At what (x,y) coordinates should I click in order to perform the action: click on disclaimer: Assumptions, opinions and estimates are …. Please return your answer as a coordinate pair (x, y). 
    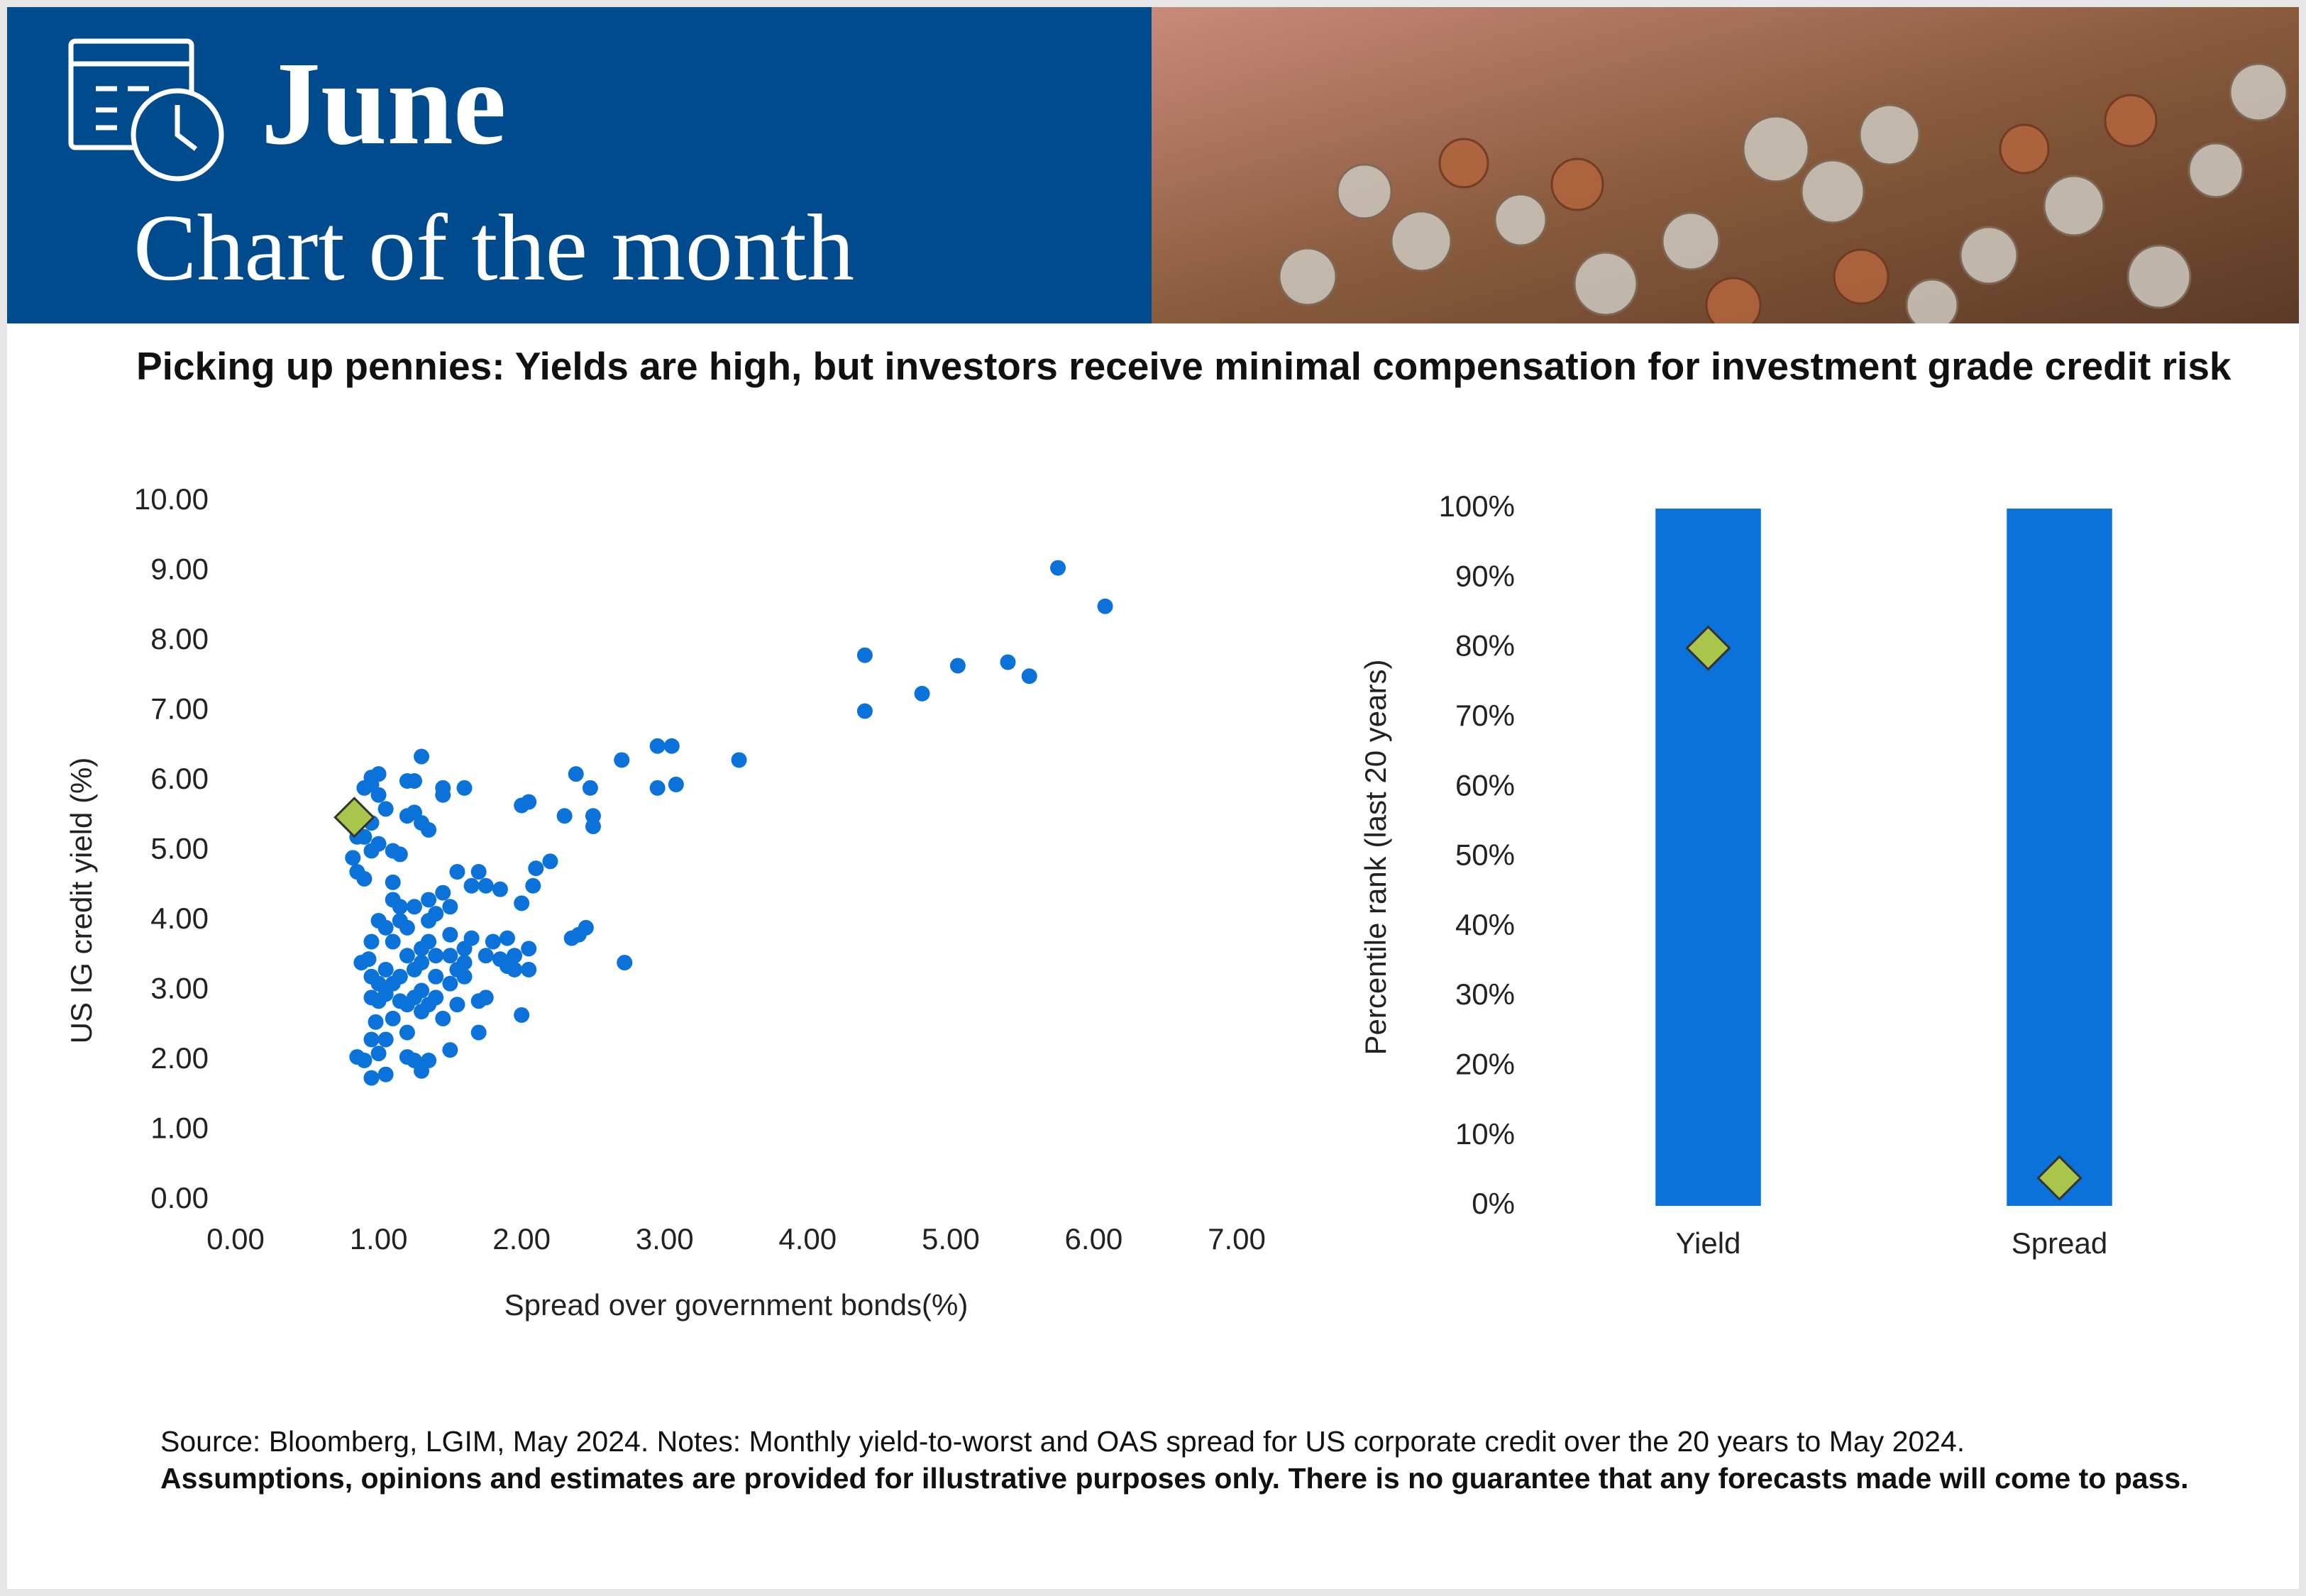
    Looking at the image, I should click on (1174, 1478).